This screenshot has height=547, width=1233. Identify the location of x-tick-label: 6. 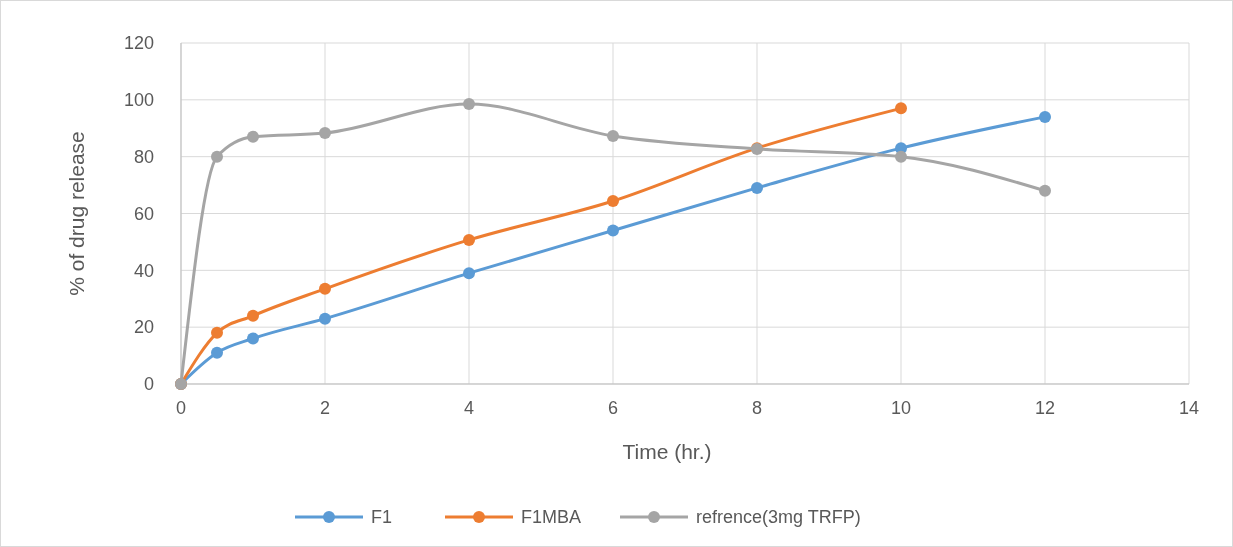
(613, 408).